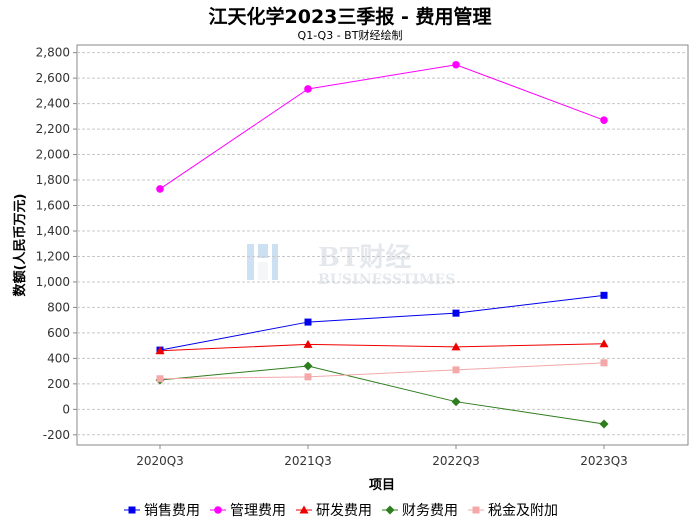  I want to click on y-tick-label: 400, so click(58, 358).